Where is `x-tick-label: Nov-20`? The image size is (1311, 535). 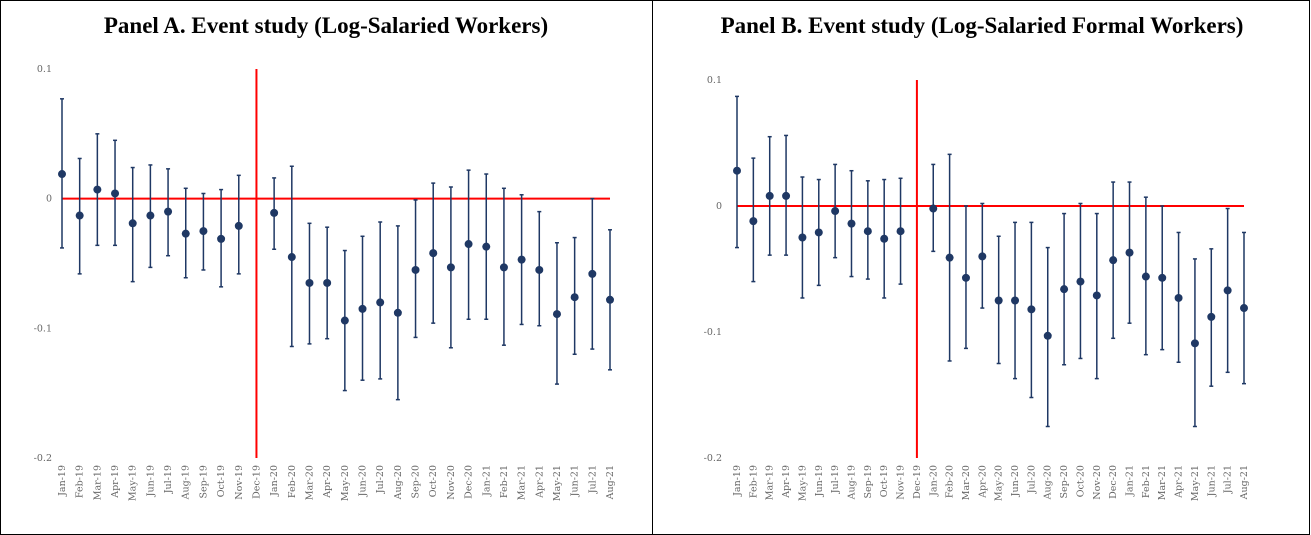 x-tick-label: Nov-20 is located at coordinates (1097, 482).